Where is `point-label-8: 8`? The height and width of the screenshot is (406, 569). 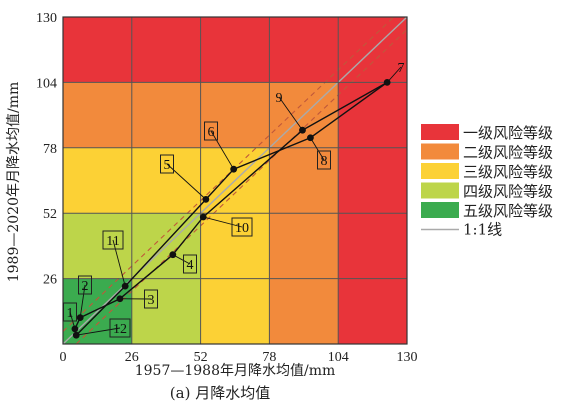
point-label-8: 8 is located at coordinates (324, 161).